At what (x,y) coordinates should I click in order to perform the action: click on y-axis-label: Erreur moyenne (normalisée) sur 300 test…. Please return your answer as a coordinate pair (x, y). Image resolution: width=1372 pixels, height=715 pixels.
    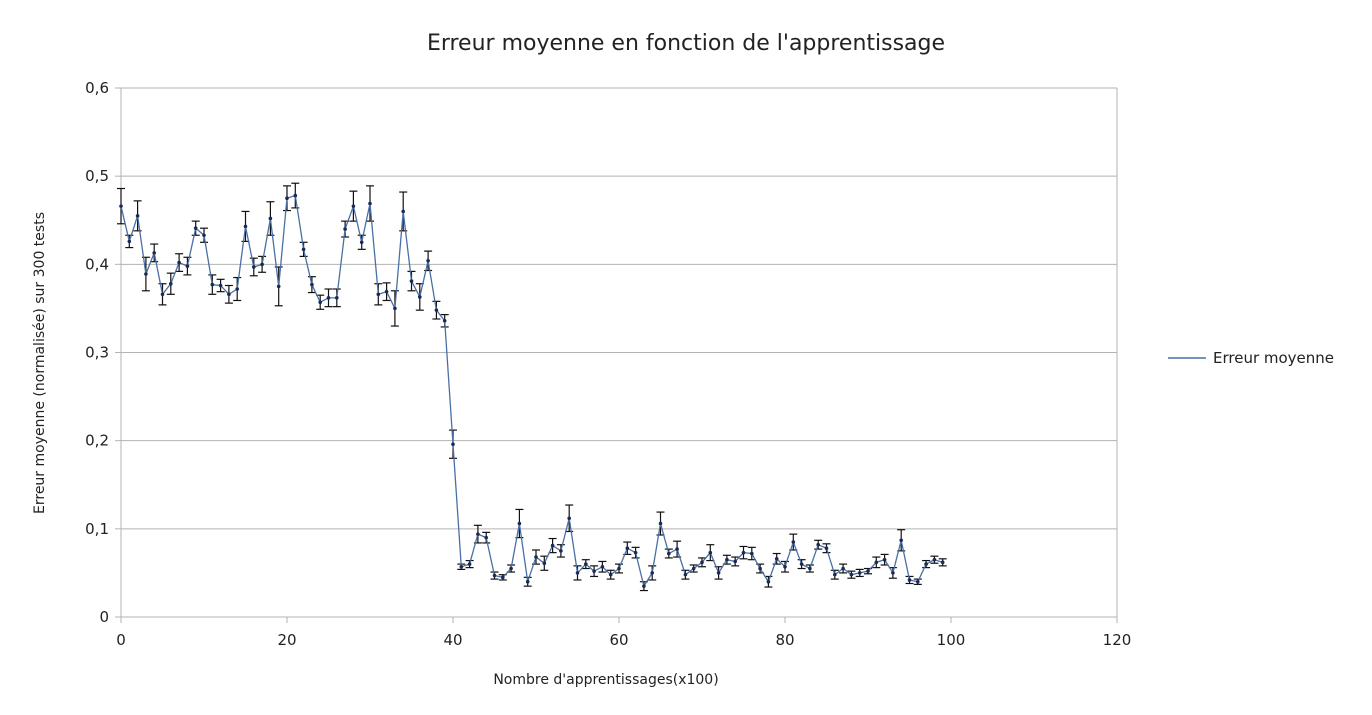
    Looking at the image, I should click on (40, 363).